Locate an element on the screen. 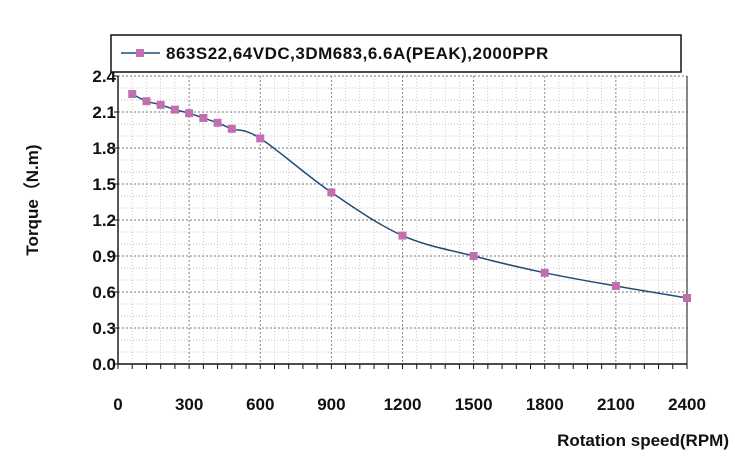  x-tick-label: 2400 is located at coordinates (687, 404).